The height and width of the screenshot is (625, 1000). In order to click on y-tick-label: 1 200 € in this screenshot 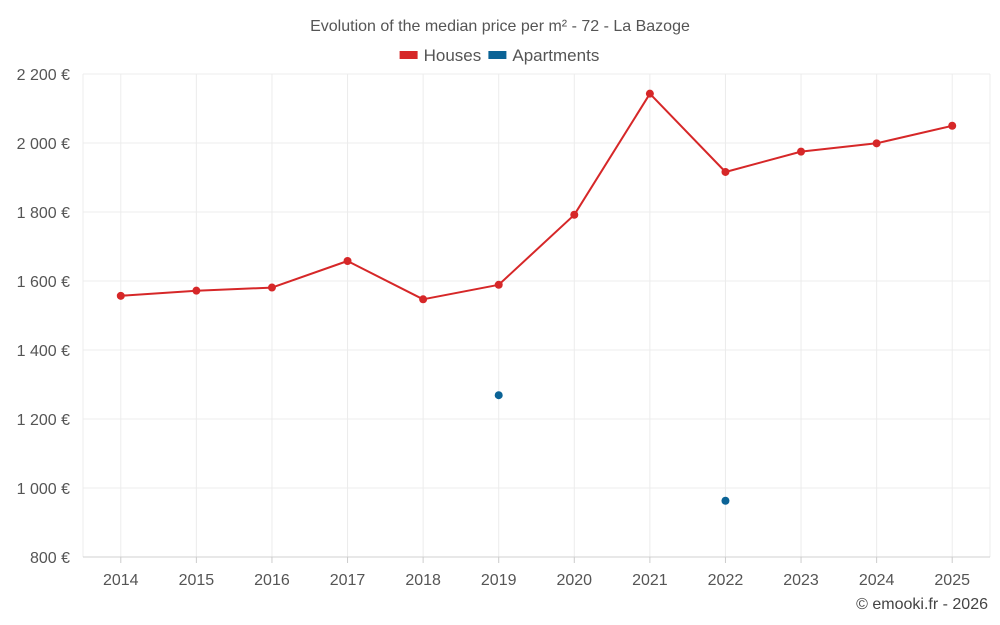, I will do `click(43, 420)`.